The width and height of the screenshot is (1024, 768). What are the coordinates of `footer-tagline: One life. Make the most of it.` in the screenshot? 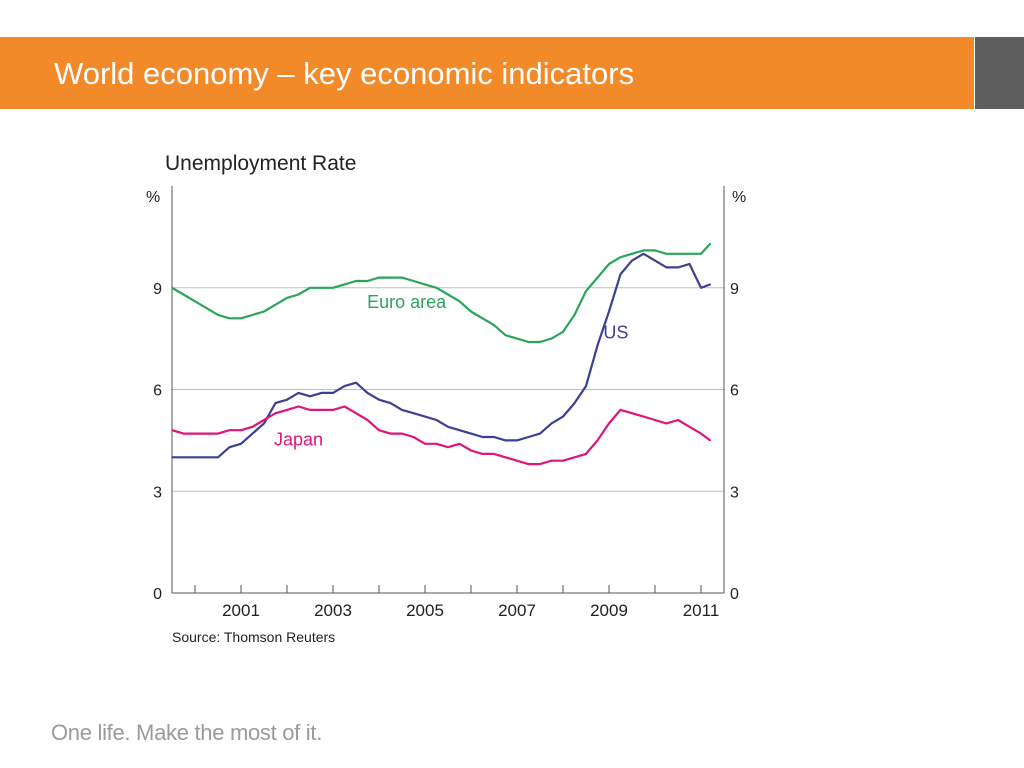 It's located at (187, 732).